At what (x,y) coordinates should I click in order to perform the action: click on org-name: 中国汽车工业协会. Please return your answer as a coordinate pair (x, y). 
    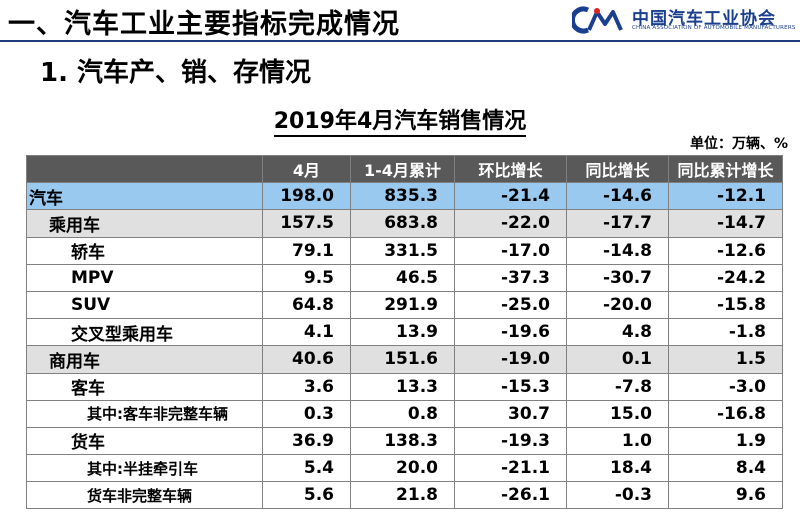
    Looking at the image, I should click on (704, 19).